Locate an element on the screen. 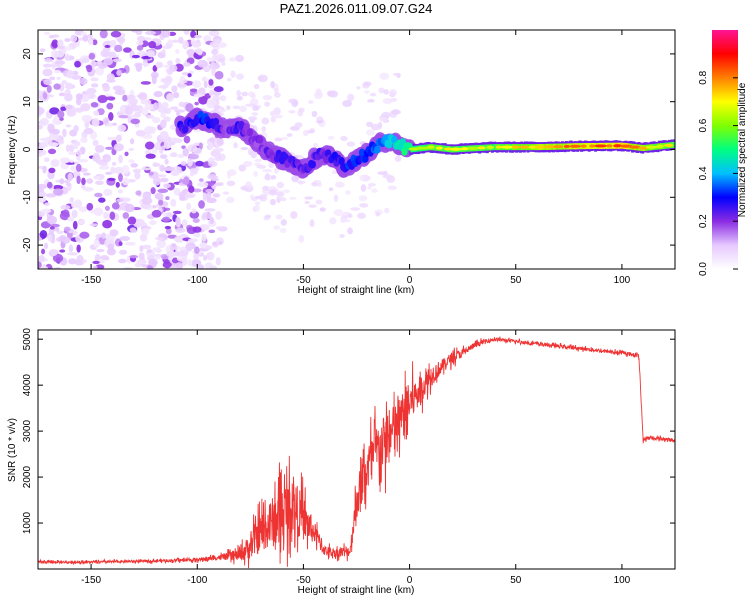  spectrogram-y-tick-label: 10 is located at coordinates (27, 102).